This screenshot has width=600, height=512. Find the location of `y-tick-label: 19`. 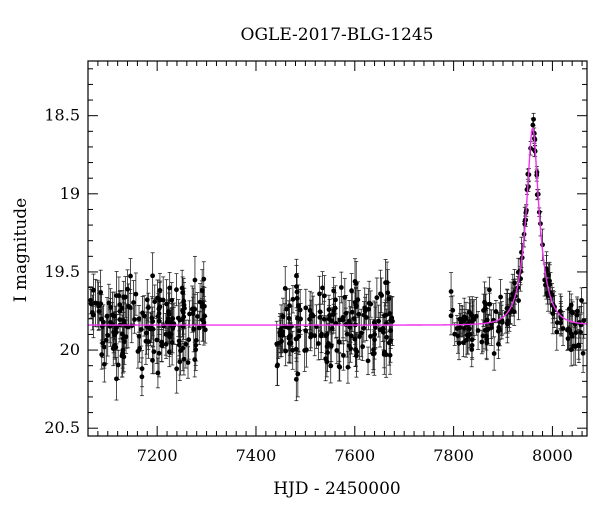

y-tick-label: 19 is located at coordinates (70, 193).